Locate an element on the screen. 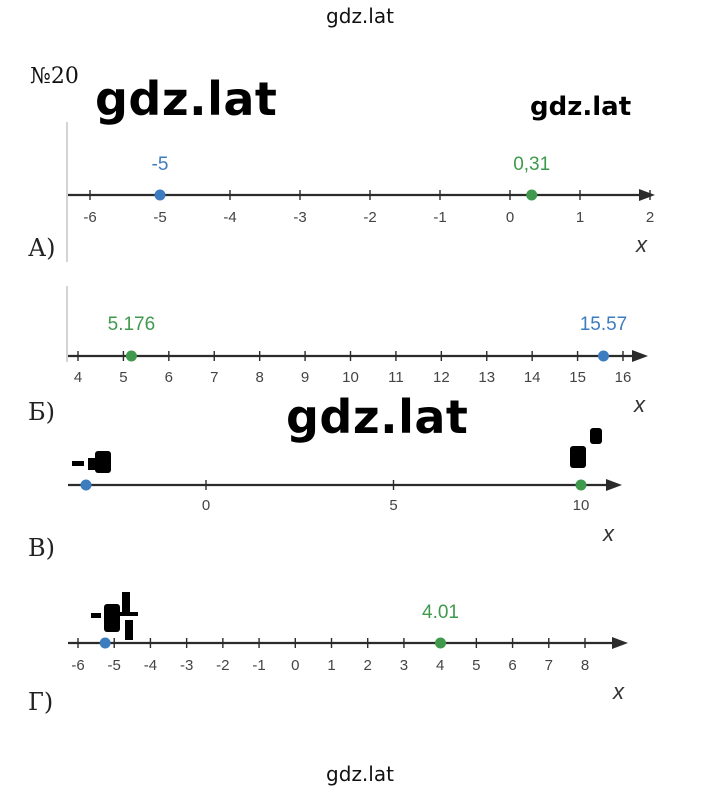 The width and height of the screenshot is (720, 789). watermark-large-2: gdz.lat is located at coordinates (377, 417).